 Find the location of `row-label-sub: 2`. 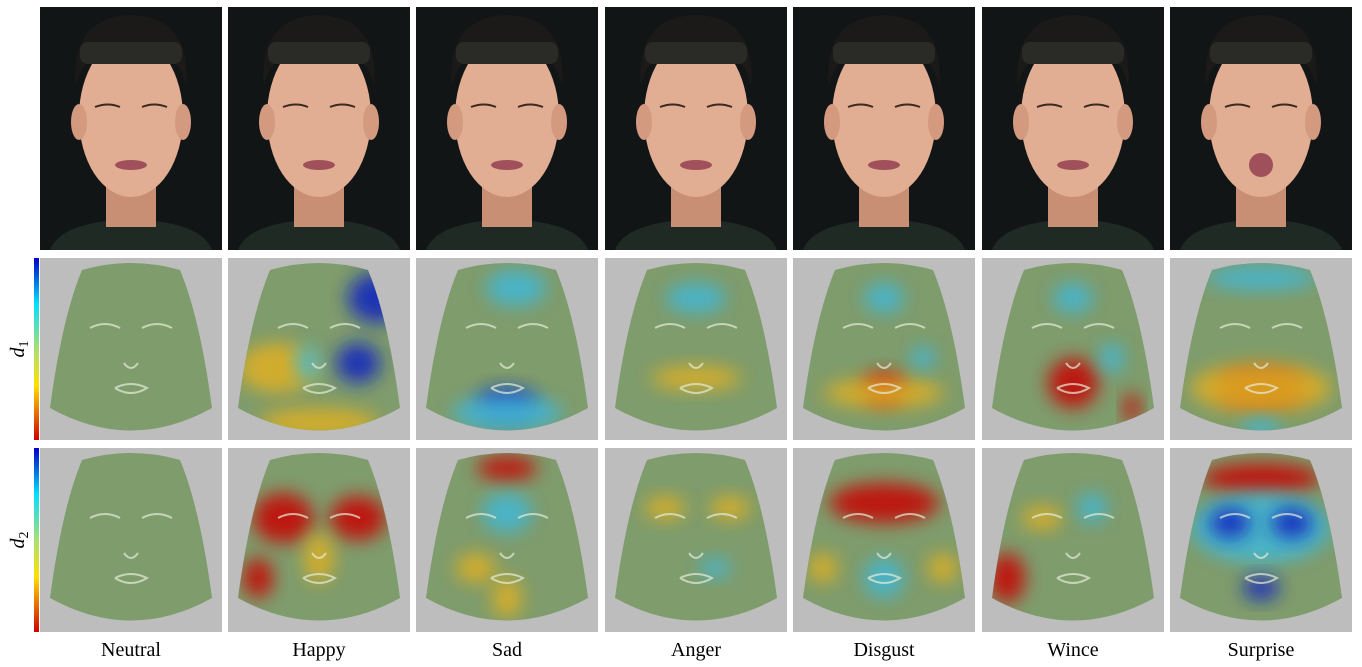

row-label-sub: 2 is located at coordinates (24, 535).